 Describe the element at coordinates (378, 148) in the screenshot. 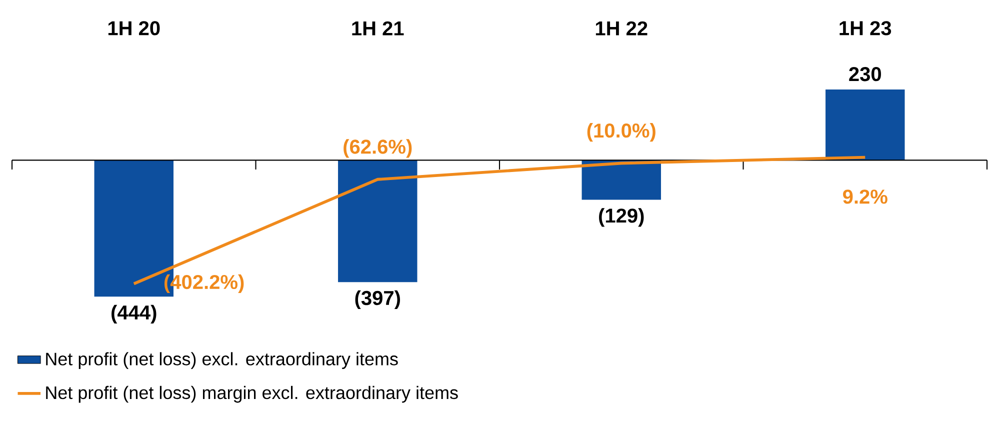

I see `data-label: (62.6%)` at that location.